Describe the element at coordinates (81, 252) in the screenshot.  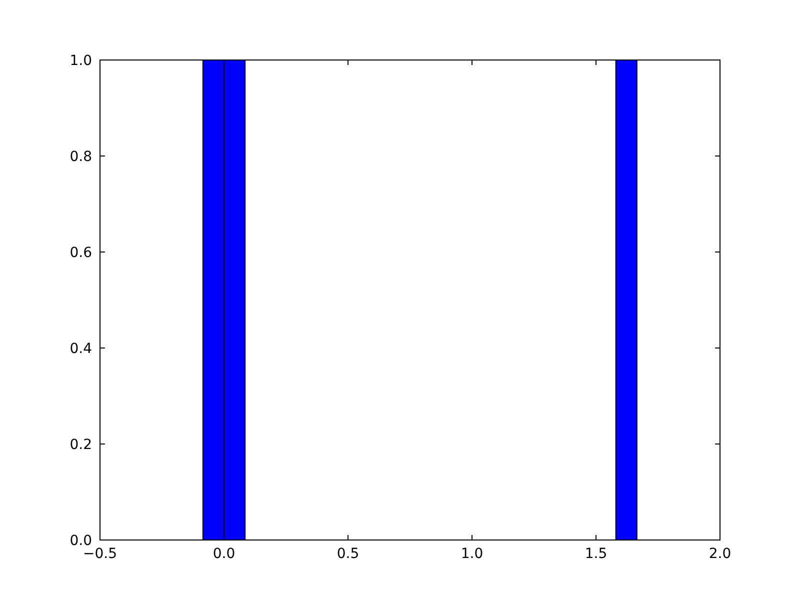
I see `y-tick-label: 0.6` at that location.